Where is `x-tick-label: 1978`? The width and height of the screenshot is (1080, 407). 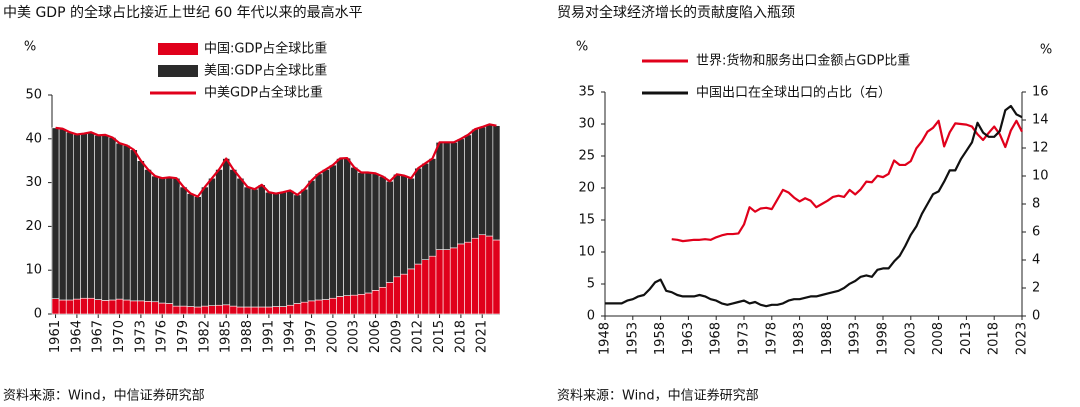 x-tick-label: 1978 is located at coordinates (771, 338).